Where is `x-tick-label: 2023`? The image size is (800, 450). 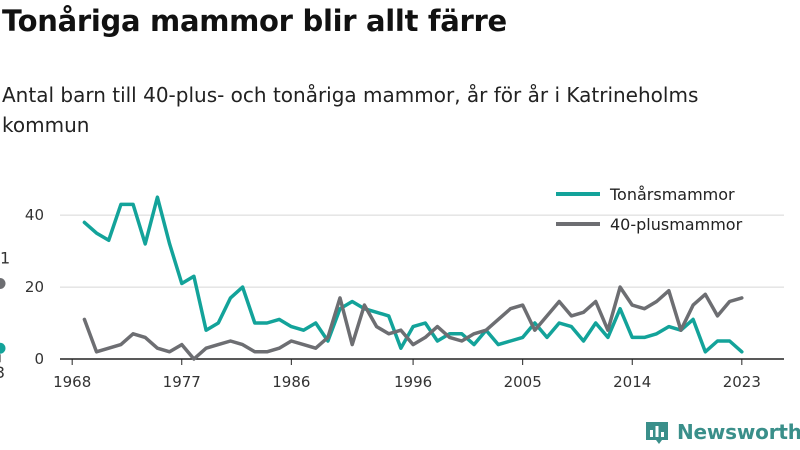 x-tick-label: 2023 is located at coordinates (742, 382).